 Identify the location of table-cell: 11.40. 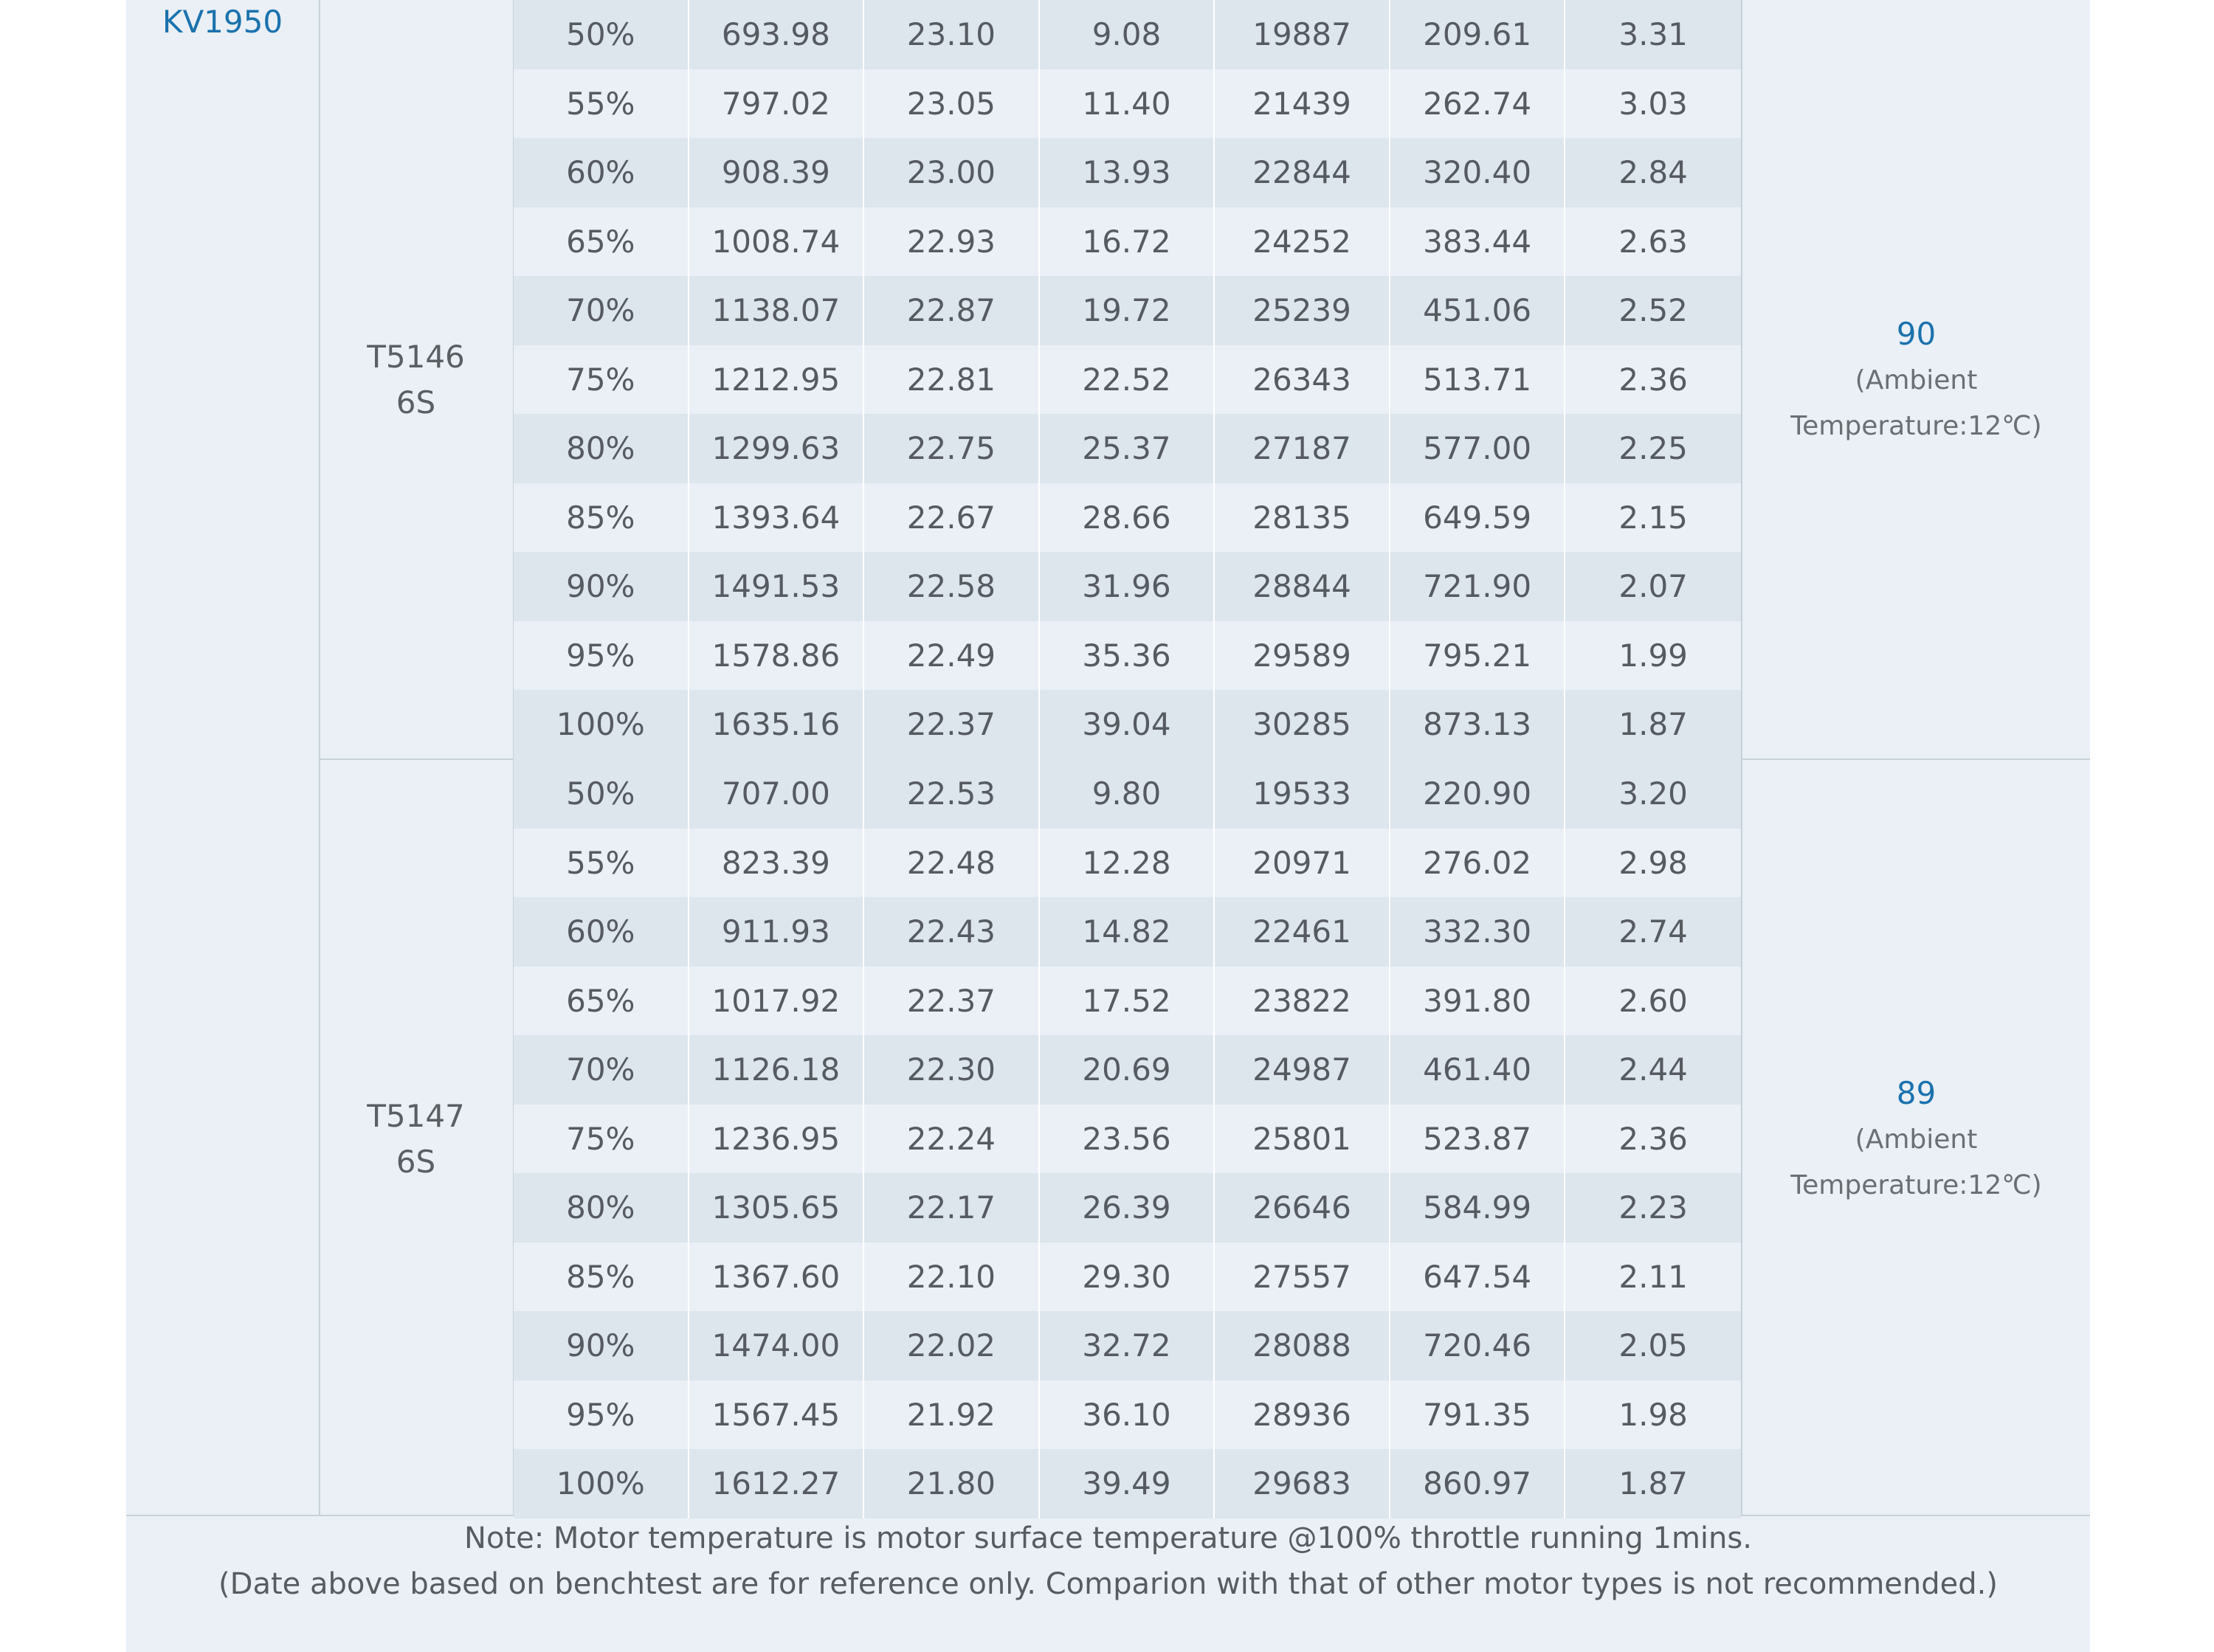
(1127, 104).